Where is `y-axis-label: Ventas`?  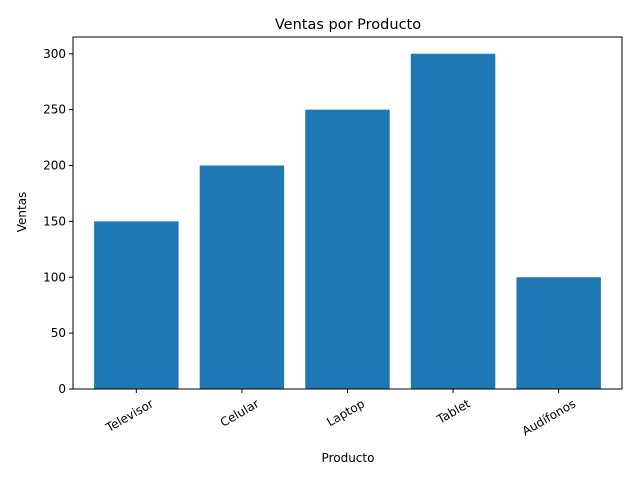 y-axis-label: Ventas is located at coordinates (22, 212).